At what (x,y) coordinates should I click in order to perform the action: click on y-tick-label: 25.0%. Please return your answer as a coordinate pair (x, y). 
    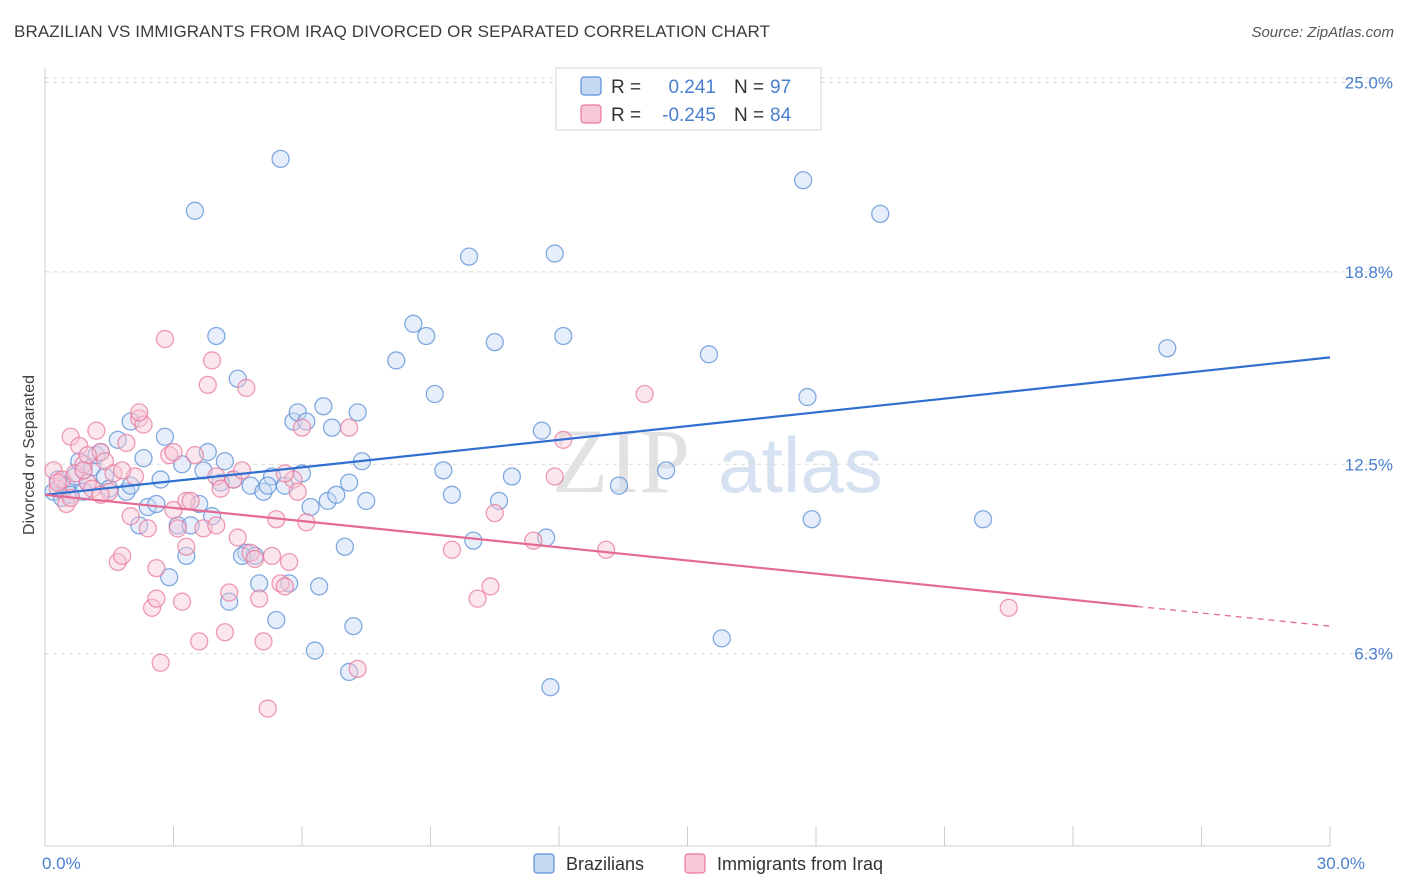
    Looking at the image, I should click on (1369, 83).